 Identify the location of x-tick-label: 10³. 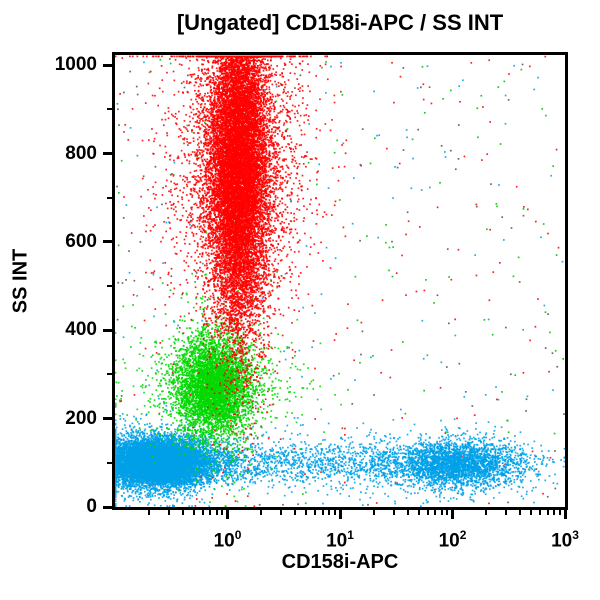
(565, 540).